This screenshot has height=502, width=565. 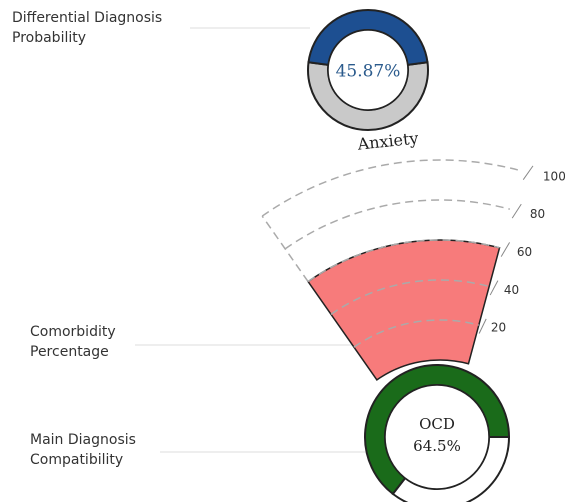 I want to click on tick-label: 20, so click(x=498, y=328).